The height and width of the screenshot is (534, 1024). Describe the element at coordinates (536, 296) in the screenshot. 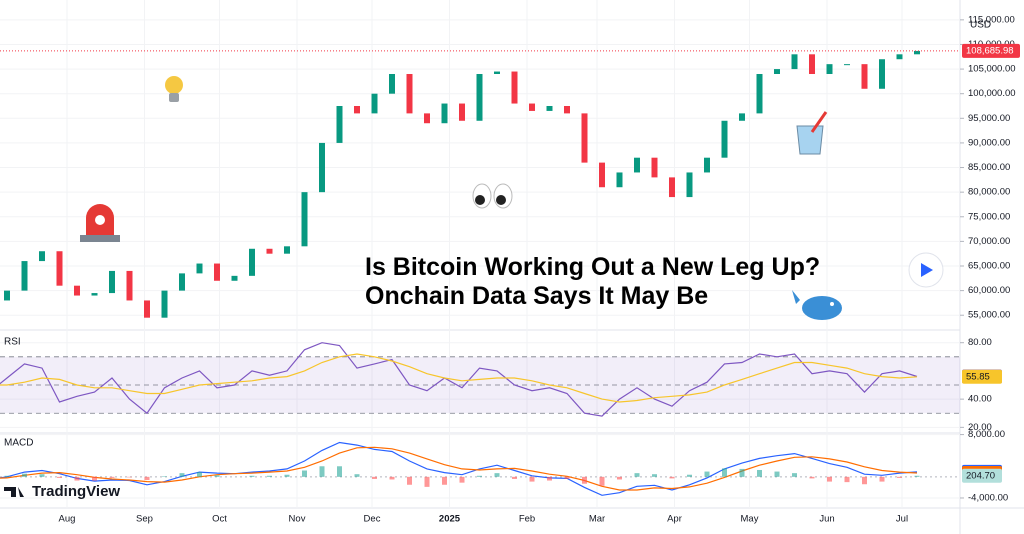

I see `headline: Onchain Data Says It May Be` at that location.